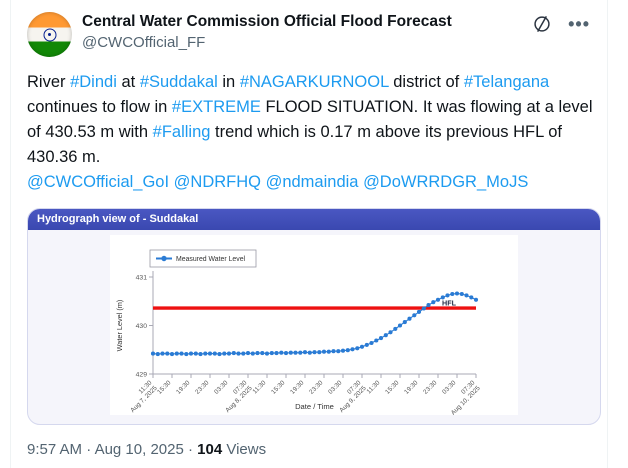 The image size is (628, 468). Describe the element at coordinates (211, 259) in the screenshot. I see `svg-text: Measured Water Level` at that location.